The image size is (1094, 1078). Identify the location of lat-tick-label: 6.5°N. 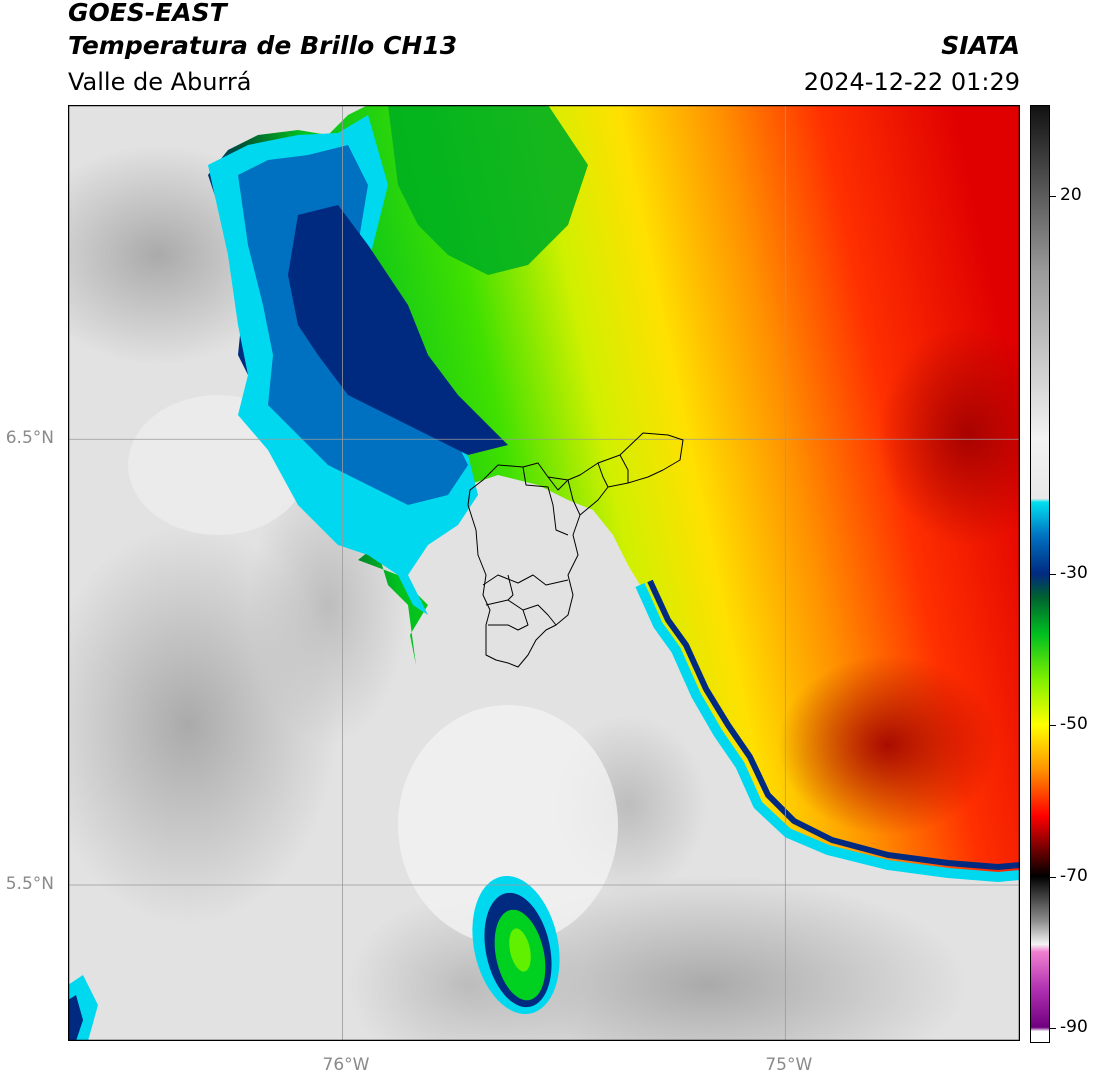
(29, 438).